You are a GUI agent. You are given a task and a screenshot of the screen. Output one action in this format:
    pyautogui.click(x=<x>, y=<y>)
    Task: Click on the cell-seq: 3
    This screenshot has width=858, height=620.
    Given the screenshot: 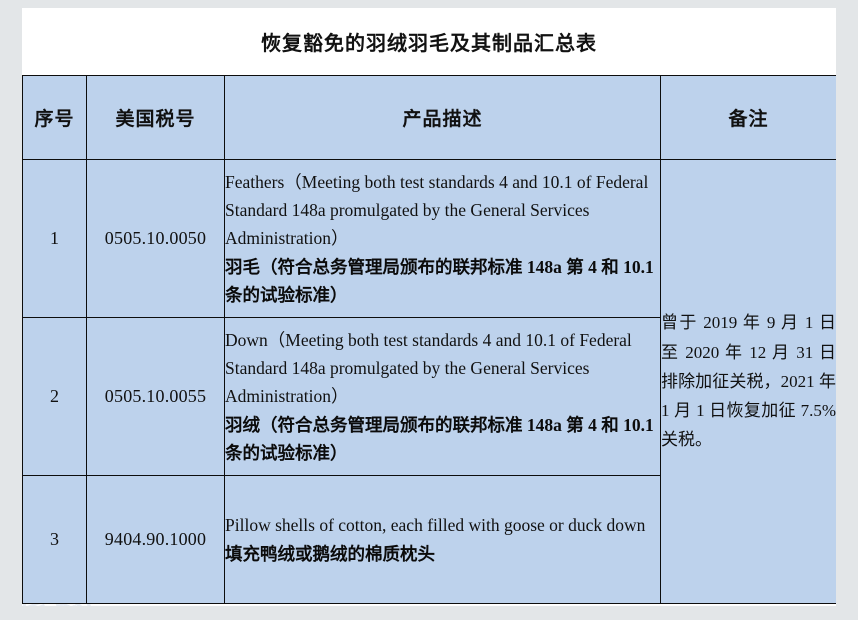 What is the action you would take?
    pyautogui.click(x=54, y=539)
    